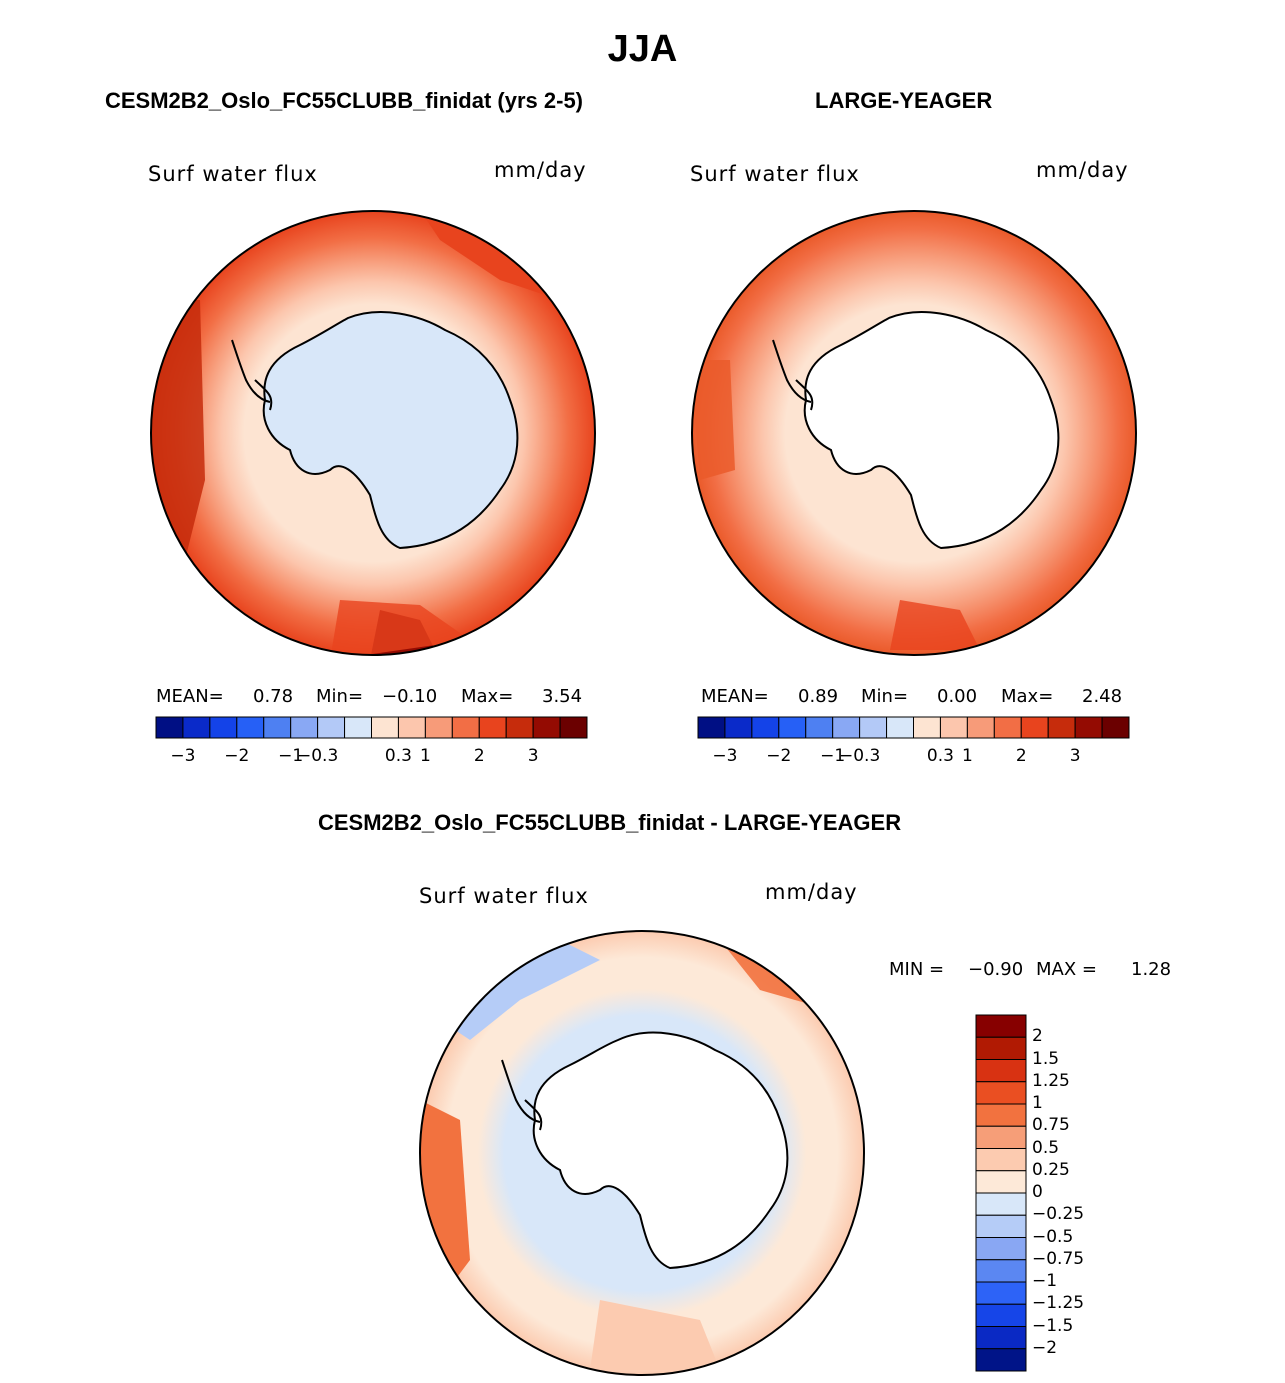 The height and width of the screenshot is (1383, 1285). I want to click on left-mean-value: 0.78, so click(273, 696).